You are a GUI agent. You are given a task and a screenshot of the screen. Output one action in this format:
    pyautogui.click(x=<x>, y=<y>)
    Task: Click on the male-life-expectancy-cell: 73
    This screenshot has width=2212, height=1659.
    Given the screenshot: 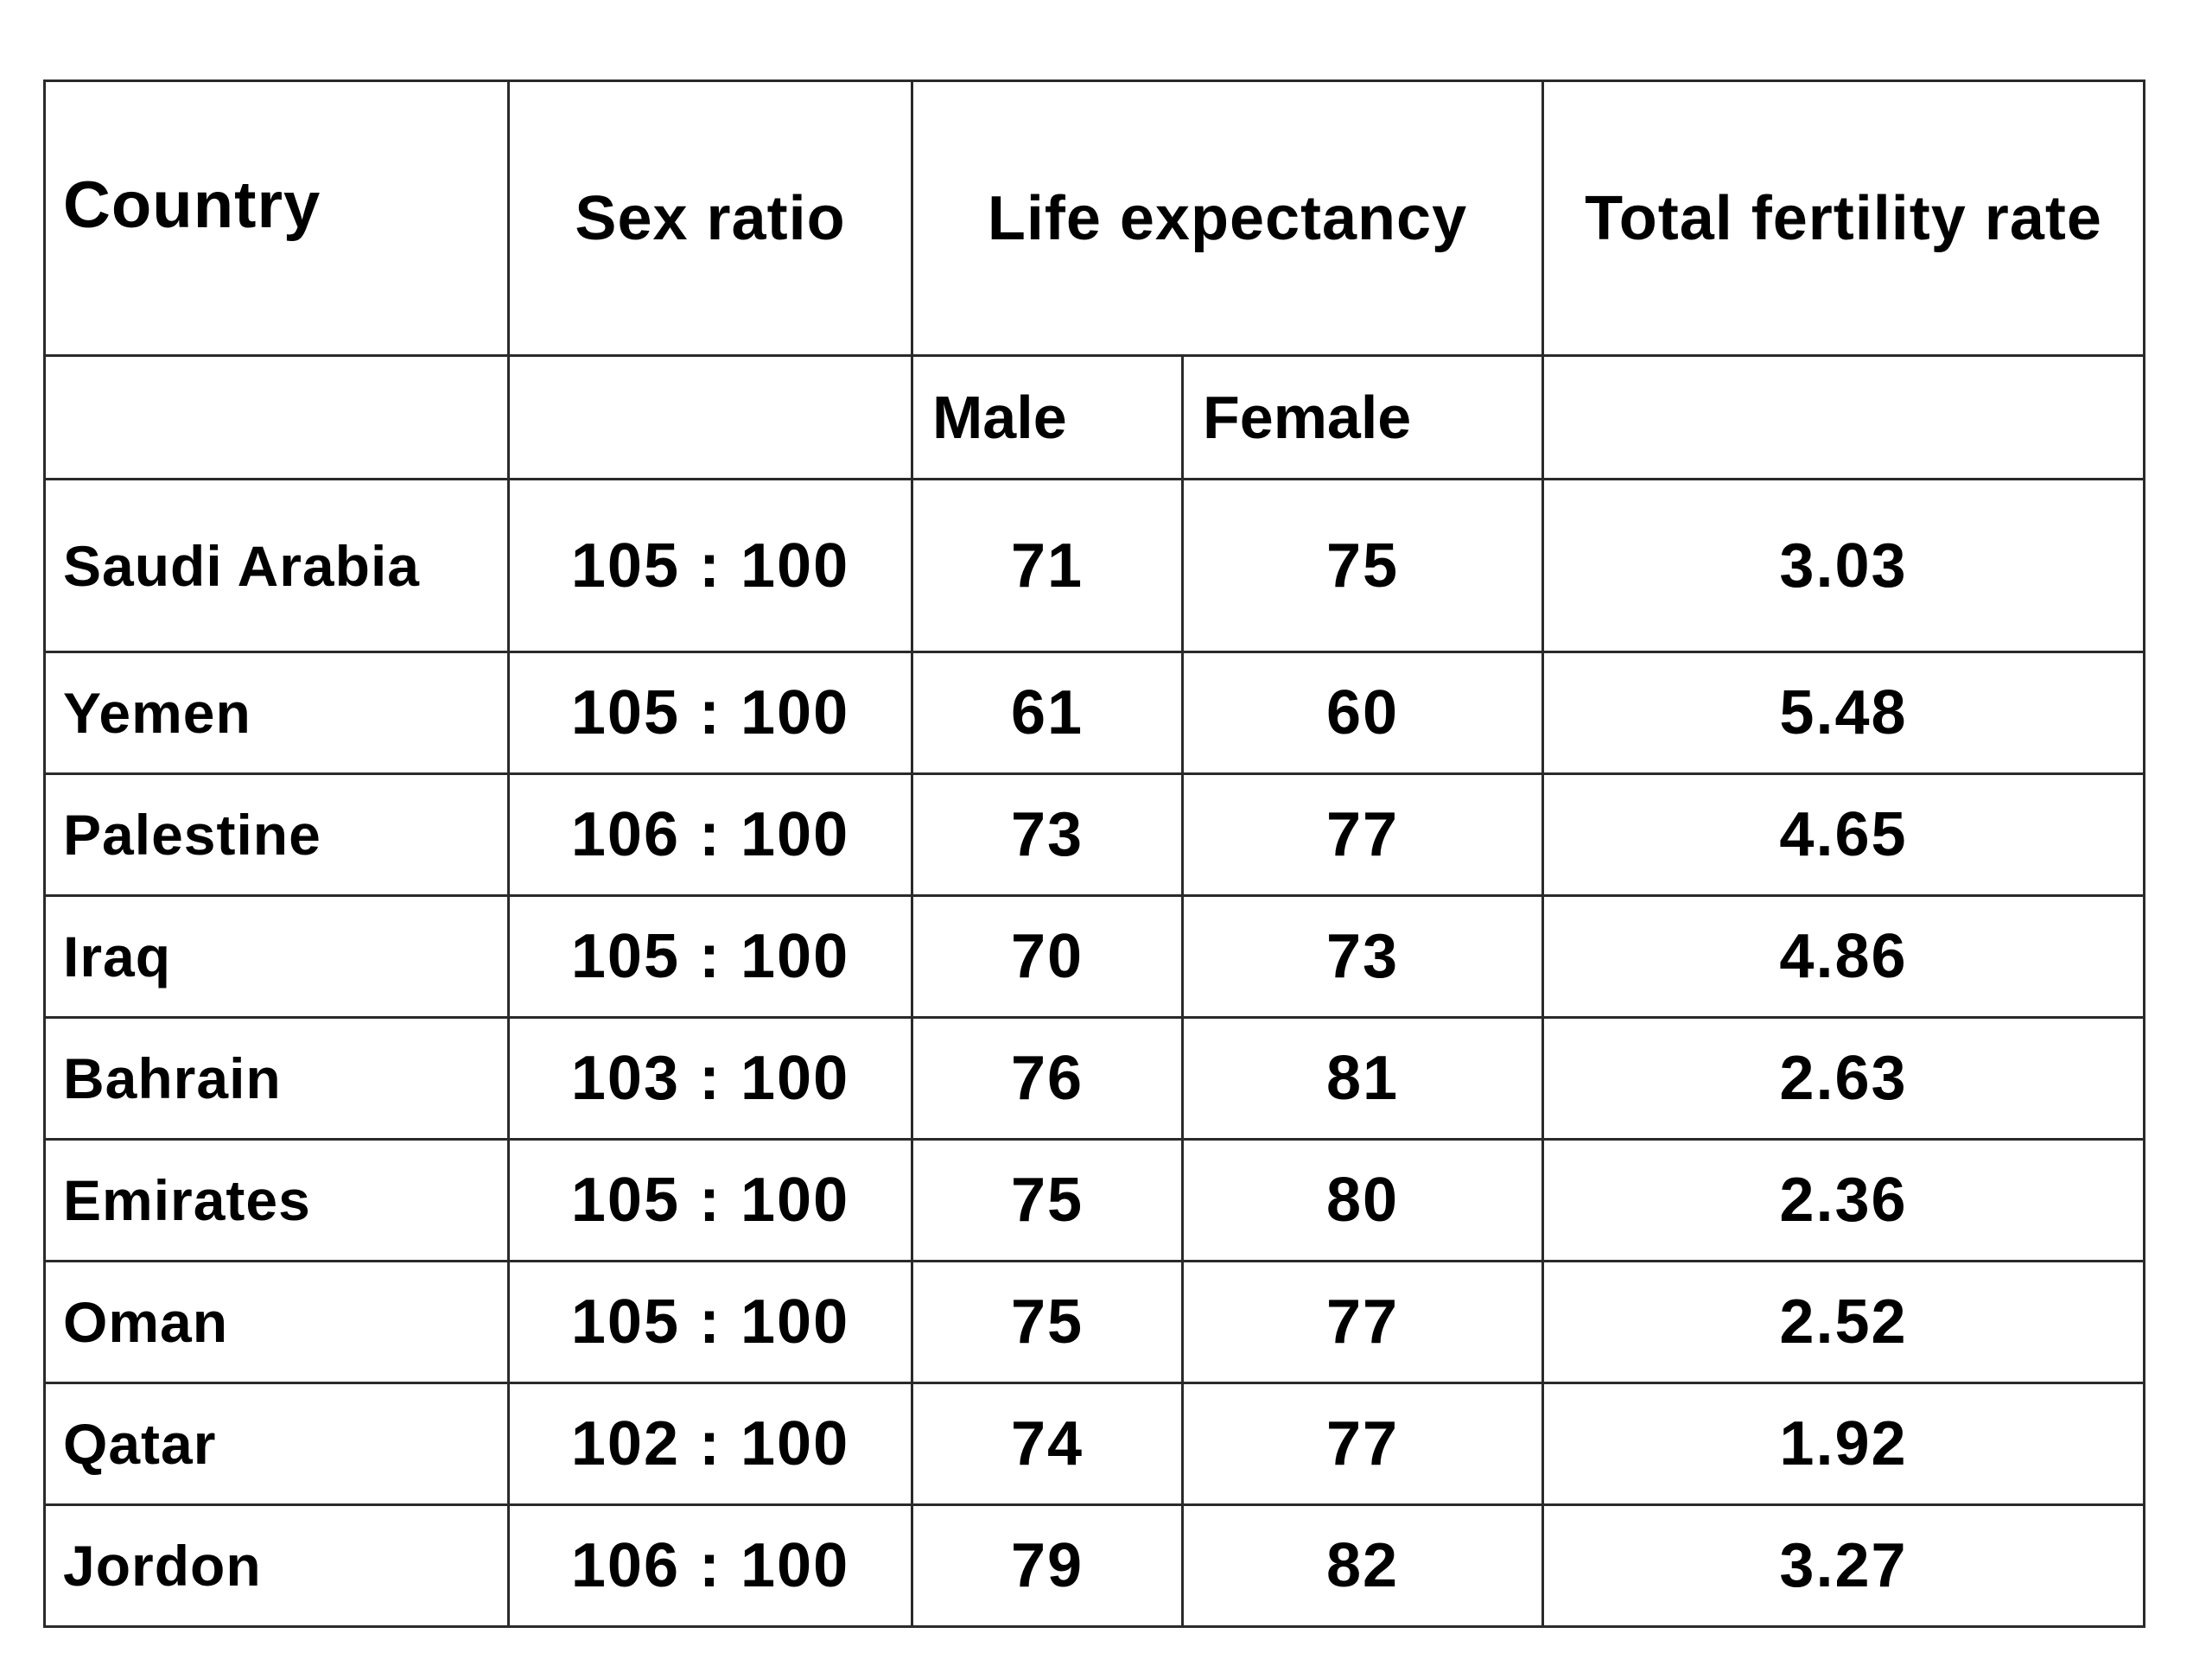 What is the action you would take?
    pyautogui.click(x=1047, y=834)
    